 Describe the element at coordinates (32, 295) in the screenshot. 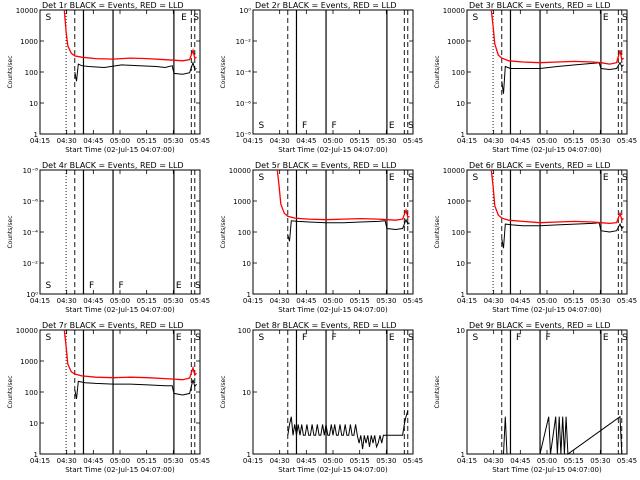

I see `y-tick-label: 10⁰` at that location.